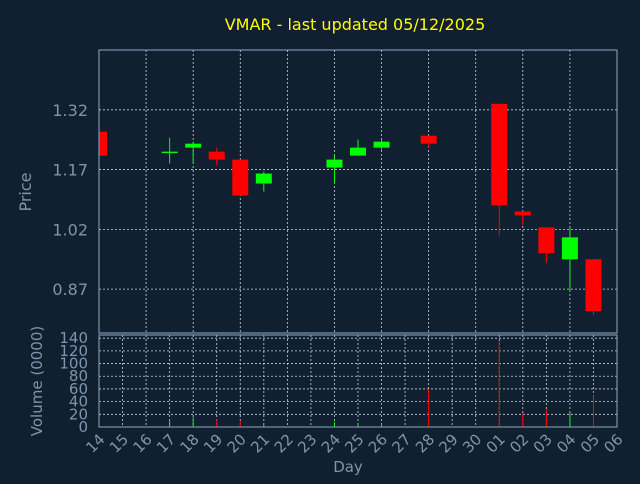  Describe the element at coordinates (78, 376) in the screenshot. I see `volume-tick-label: 80` at that location.